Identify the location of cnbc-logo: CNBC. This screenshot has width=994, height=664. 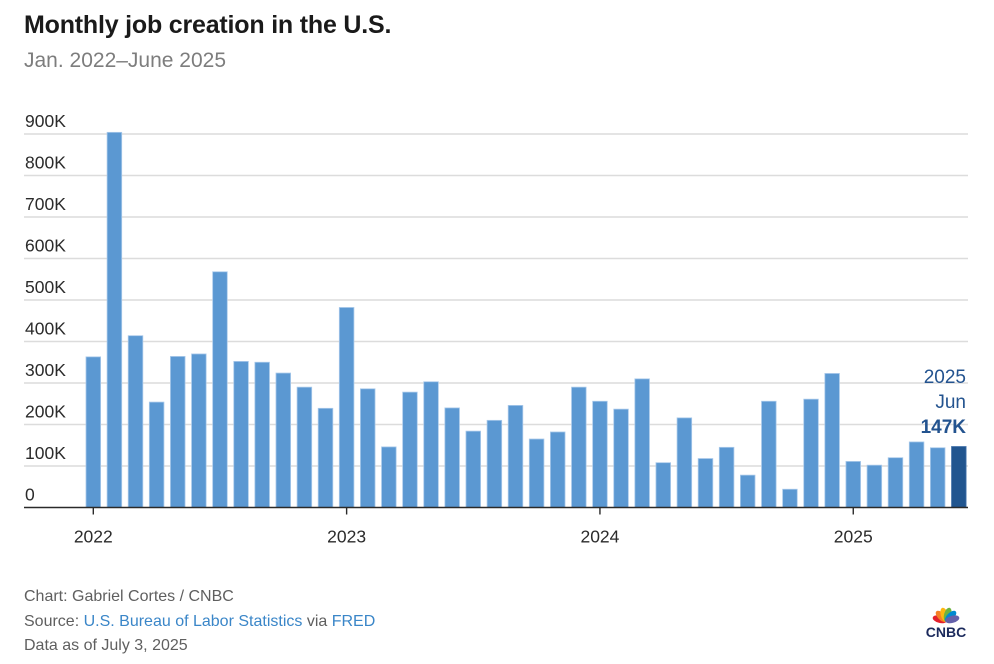
(946, 623).